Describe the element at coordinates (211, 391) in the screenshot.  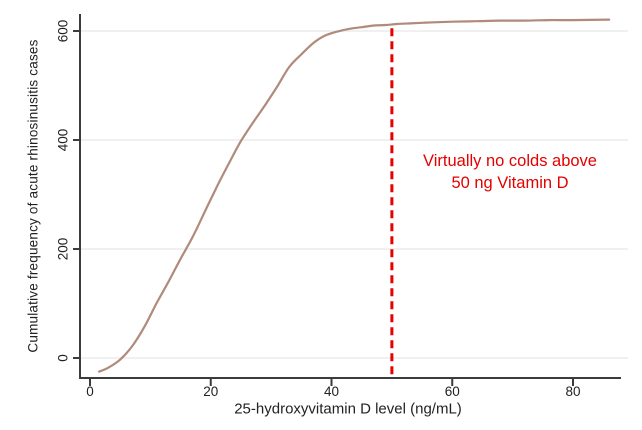
I see `x-tick-label: 20` at that location.